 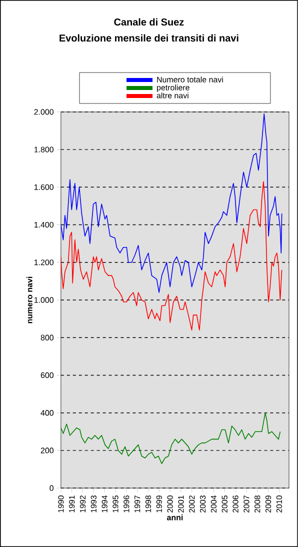 What do you see at coordinates (149, 38) in the screenshot?
I see `chart-subtitle: Evoluzione mensile dei transiti di navi` at bounding box center [149, 38].